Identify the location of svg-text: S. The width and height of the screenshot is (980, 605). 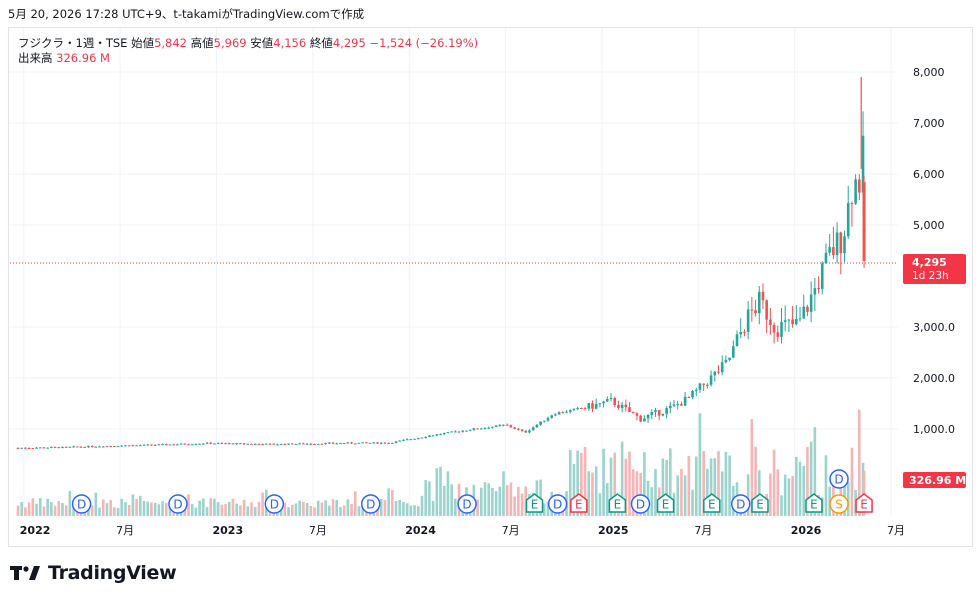
(839, 505).